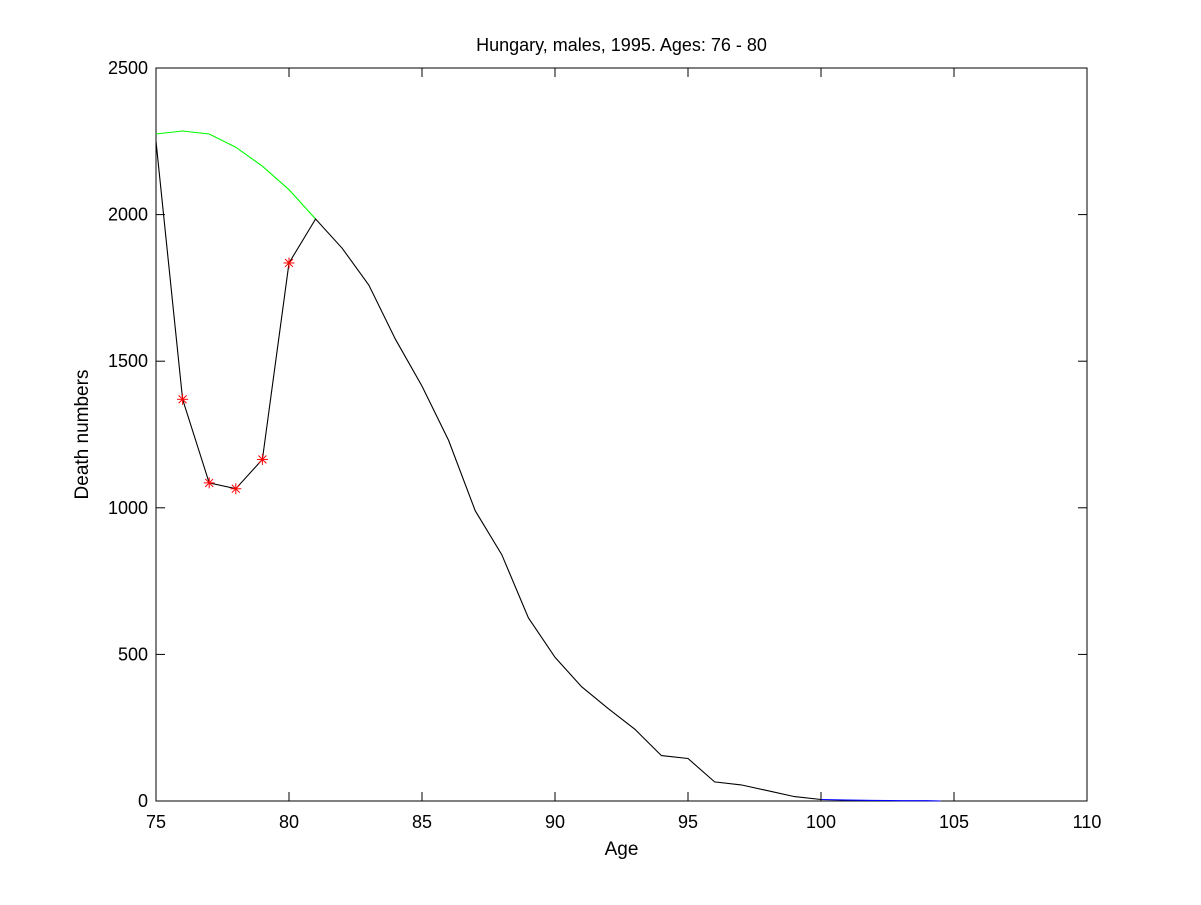 The height and width of the screenshot is (905, 1201). Describe the element at coordinates (143, 801) in the screenshot. I see `y-tick-label: 0` at that location.